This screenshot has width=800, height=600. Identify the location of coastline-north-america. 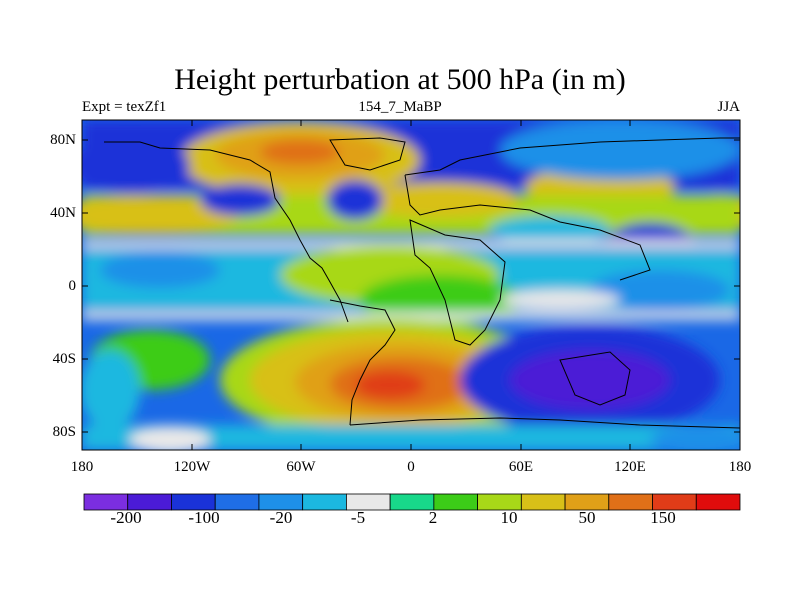
(226, 232).